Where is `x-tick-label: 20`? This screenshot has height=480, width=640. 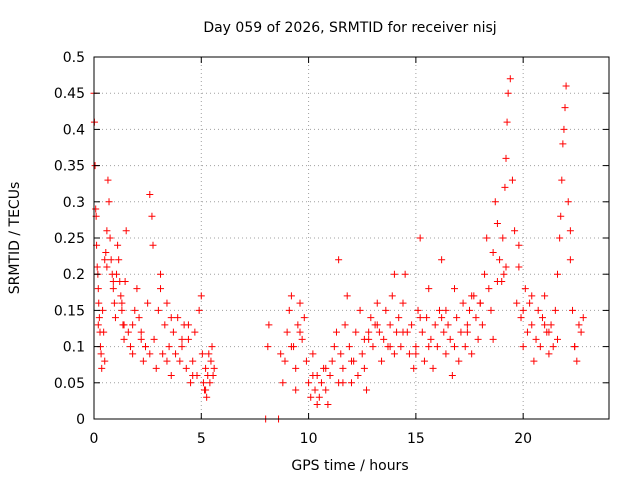
x-tick-label: 20 is located at coordinates (523, 439).